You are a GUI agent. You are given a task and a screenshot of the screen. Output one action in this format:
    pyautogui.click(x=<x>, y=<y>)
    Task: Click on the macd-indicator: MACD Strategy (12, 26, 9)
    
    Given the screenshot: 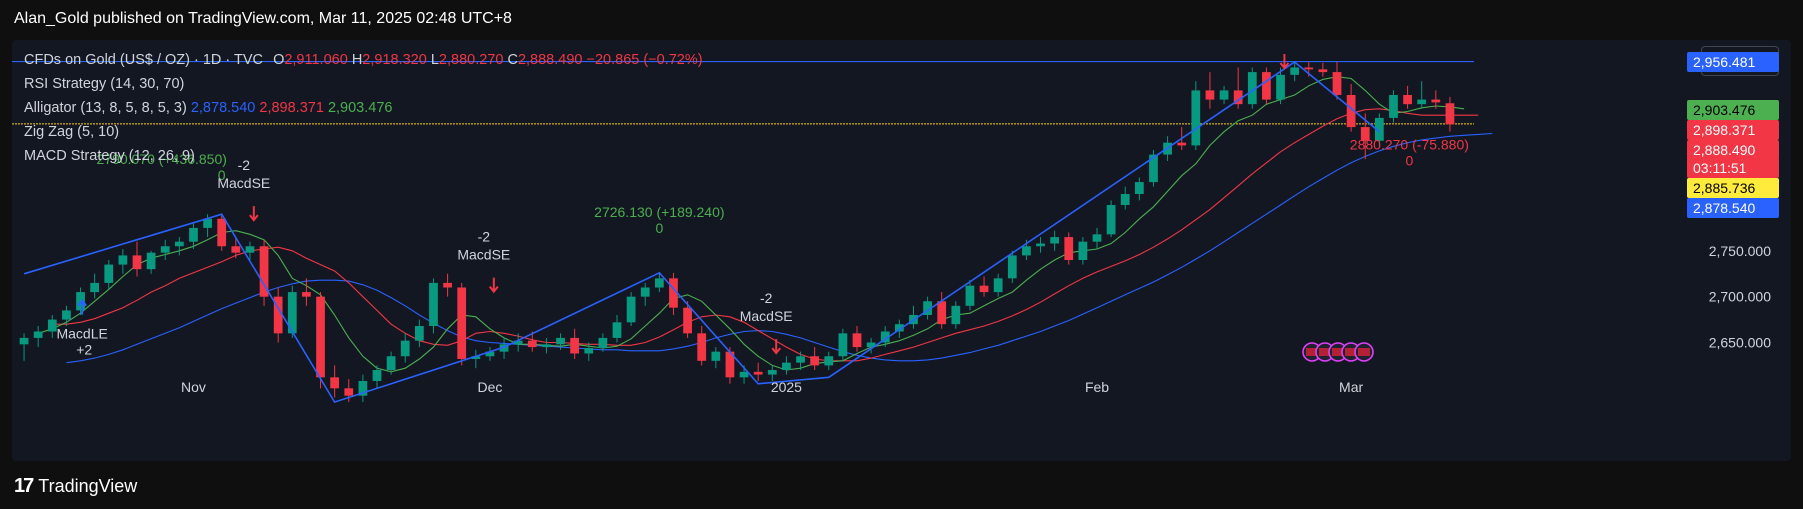 What is the action you would take?
    pyautogui.click(x=109, y=156)
    